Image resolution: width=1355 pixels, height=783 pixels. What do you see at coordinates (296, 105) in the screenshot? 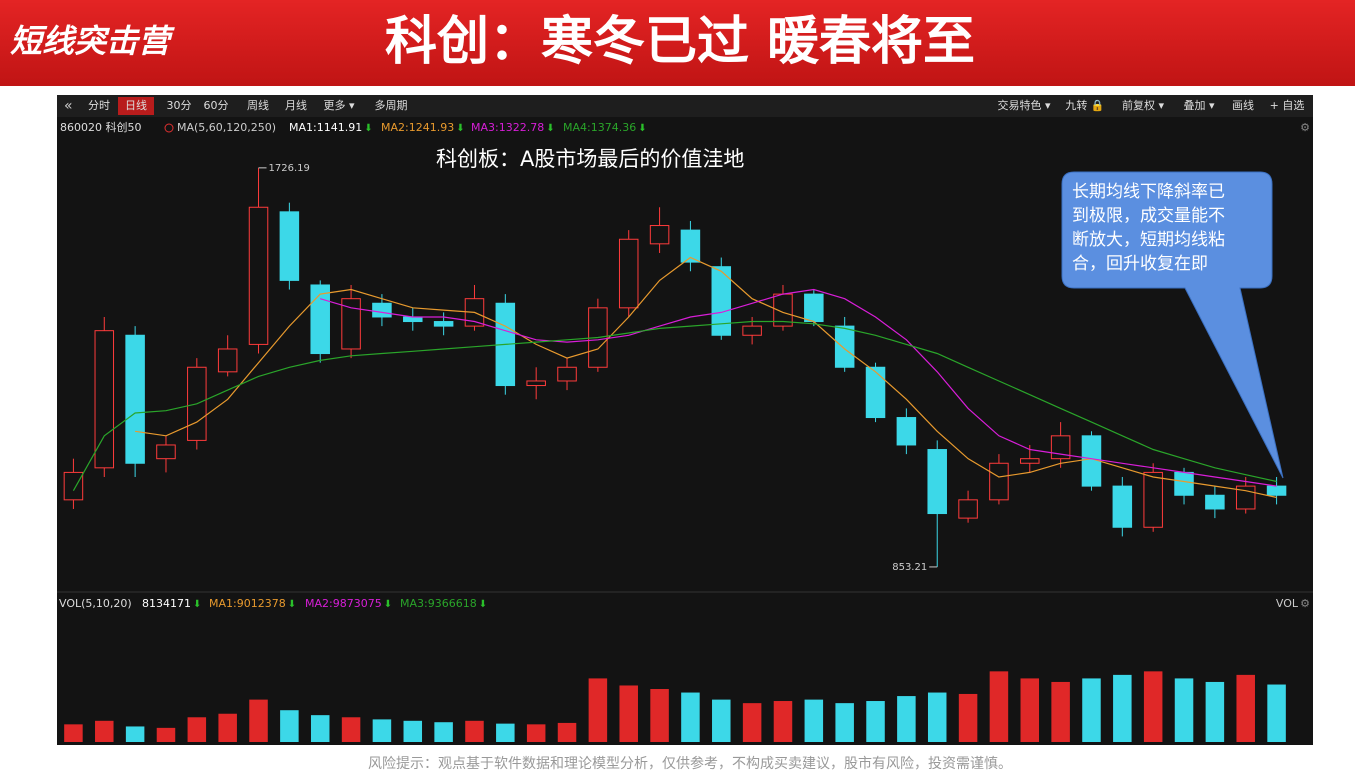
I see `toolbar-item: 月线` at bounding box center [296, 105].